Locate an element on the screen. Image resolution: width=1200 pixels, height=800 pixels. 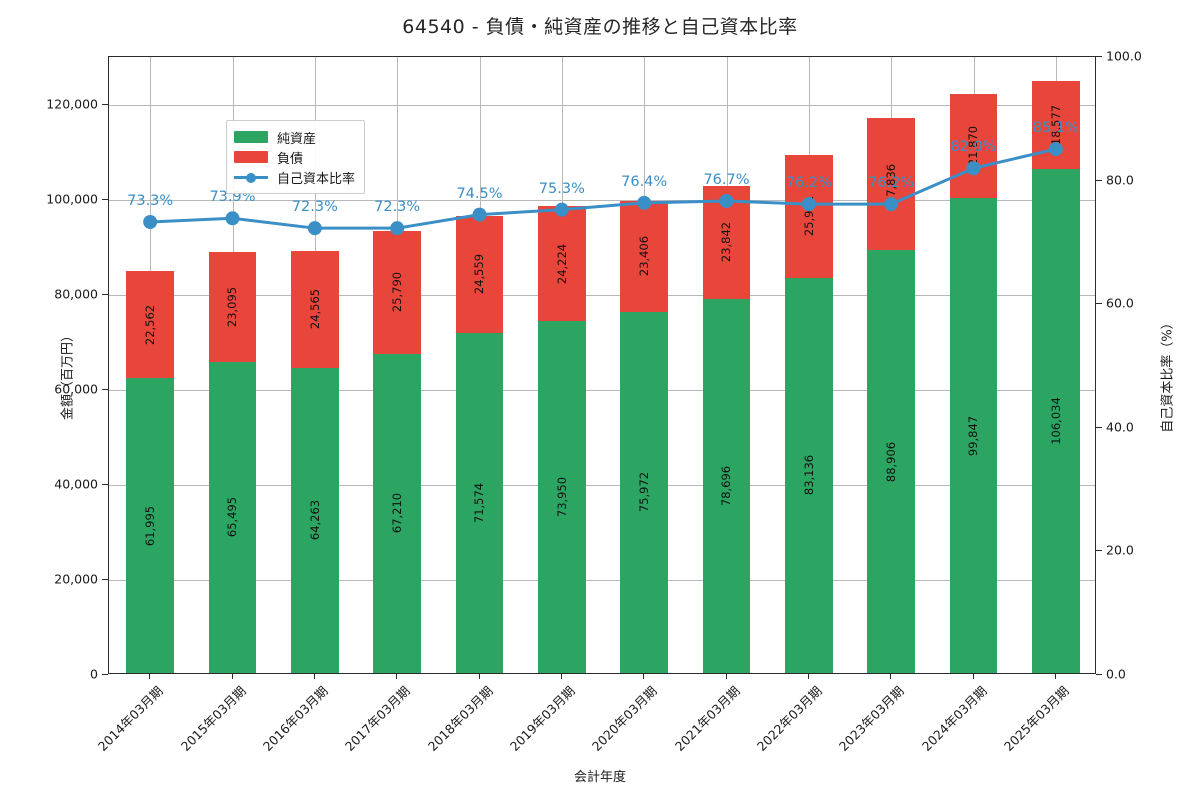
bar-group: 64,263 24,565 is located at coordinates (314, 365).